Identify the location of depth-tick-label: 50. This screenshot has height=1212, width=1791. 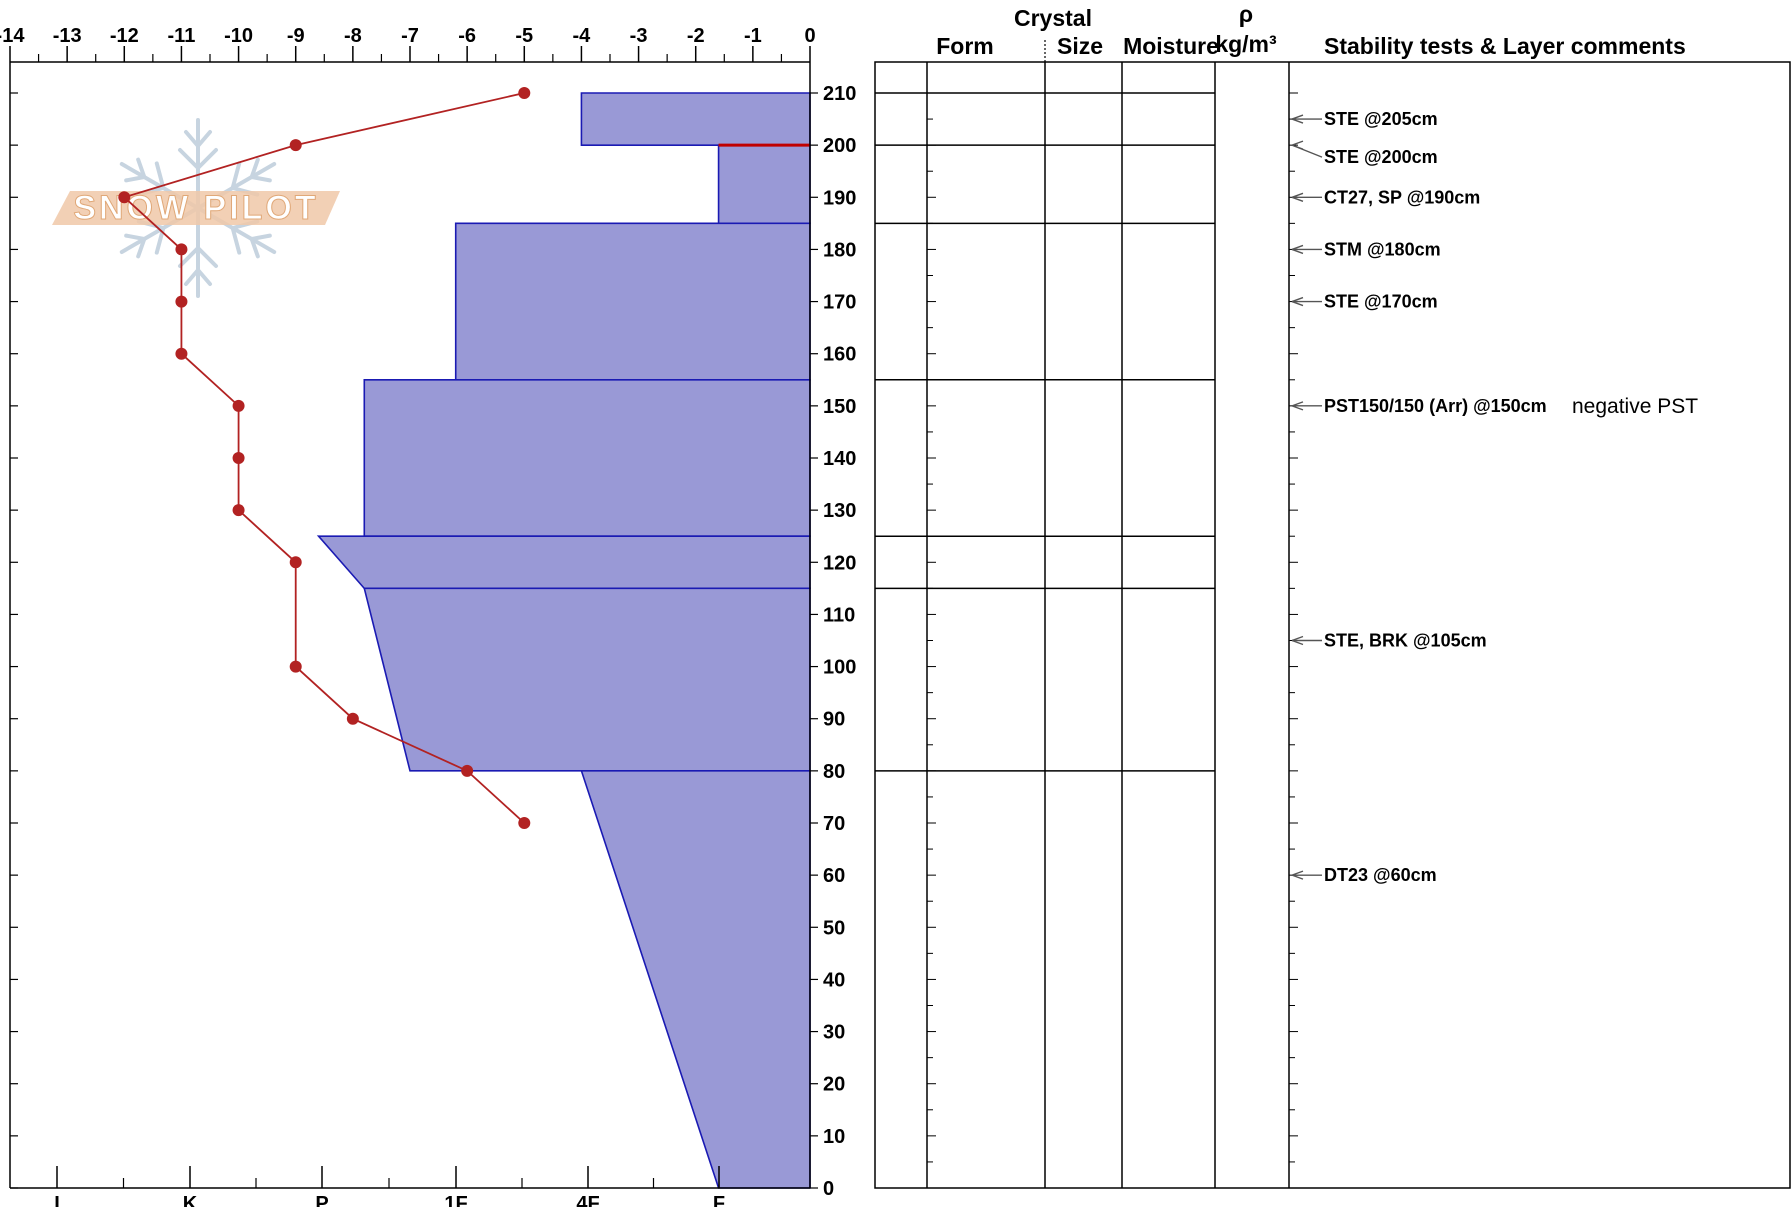
(834, 928).